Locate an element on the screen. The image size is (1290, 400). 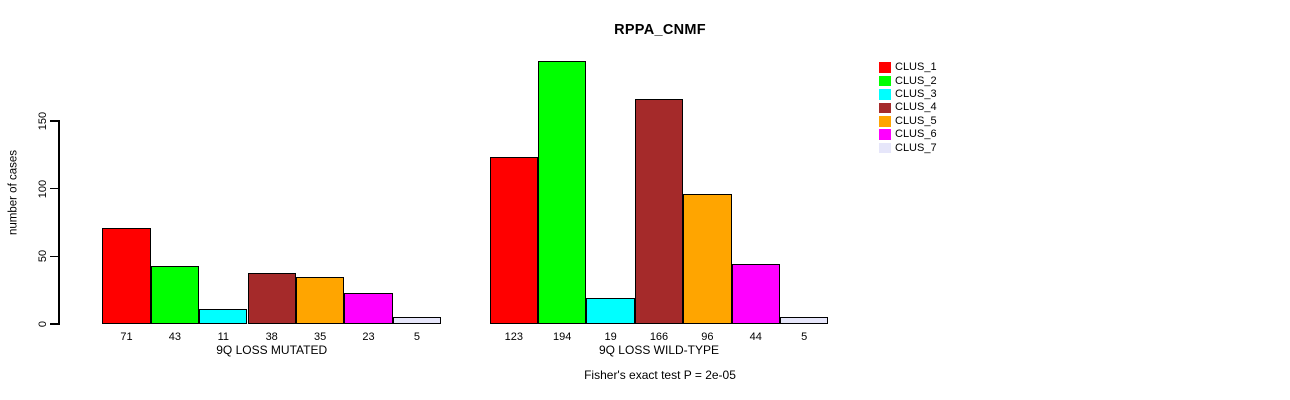
bar-clus_4-group2 is located at coordinates (659, 211).